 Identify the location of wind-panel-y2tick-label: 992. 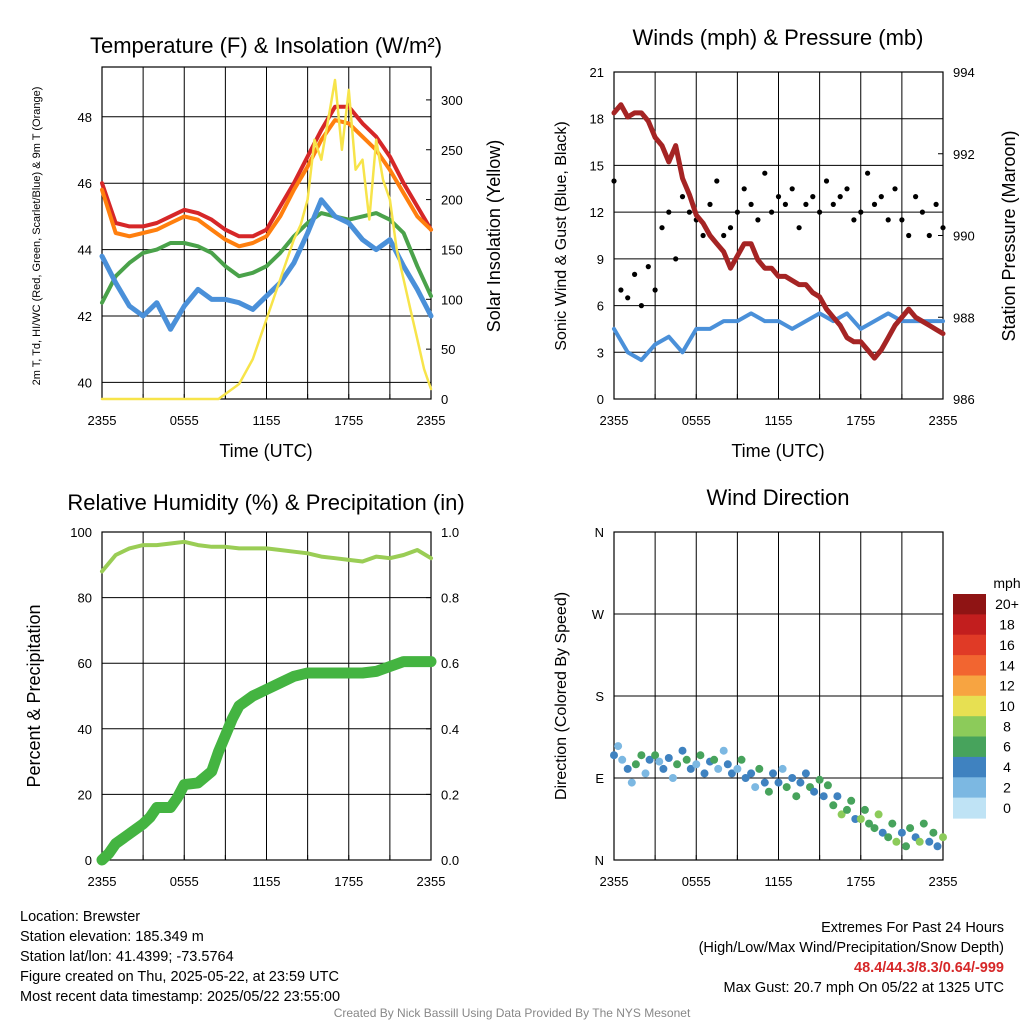
(964, 154).